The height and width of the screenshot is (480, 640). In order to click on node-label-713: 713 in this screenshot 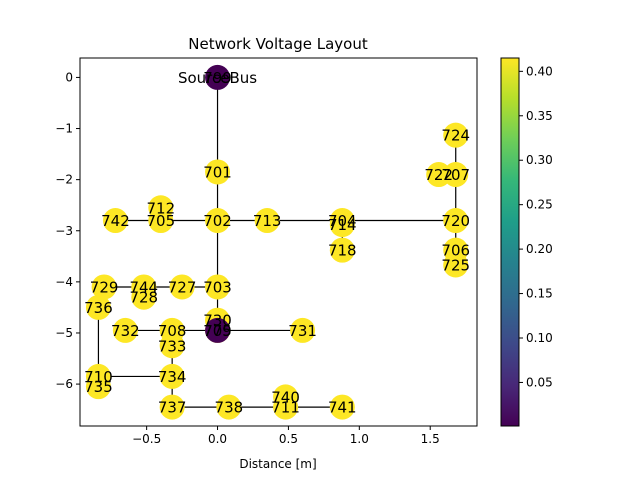, I will do `click(267, 221)`.